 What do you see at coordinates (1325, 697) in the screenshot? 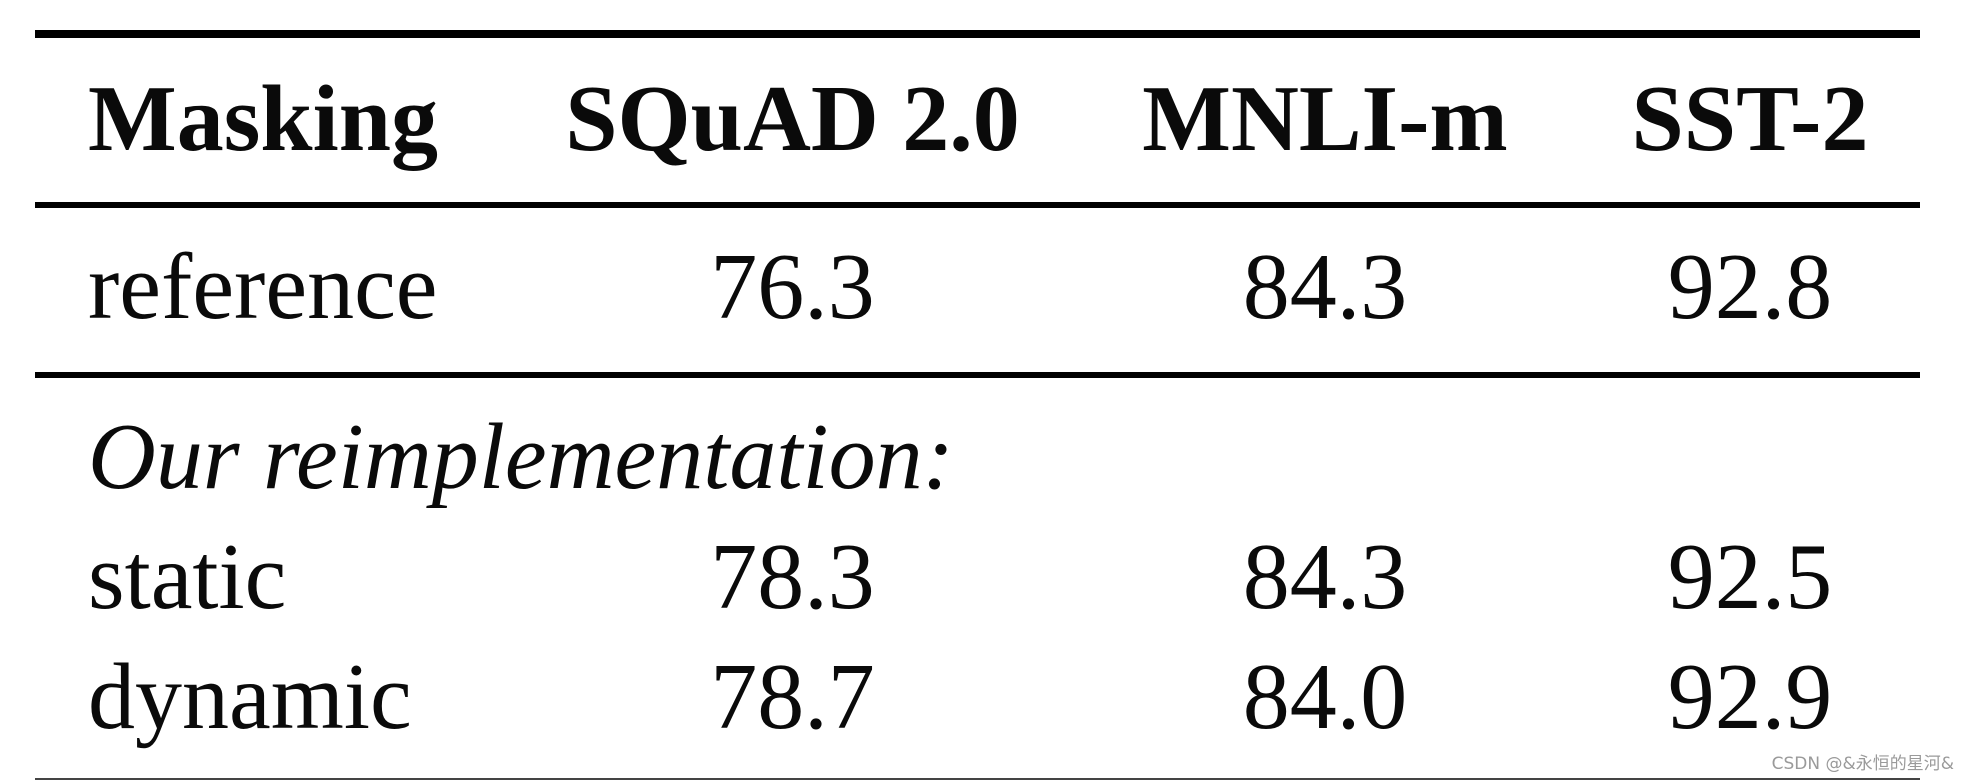
I see `dynamic-mnli: 84.0` at bounding box center [1325, 697].